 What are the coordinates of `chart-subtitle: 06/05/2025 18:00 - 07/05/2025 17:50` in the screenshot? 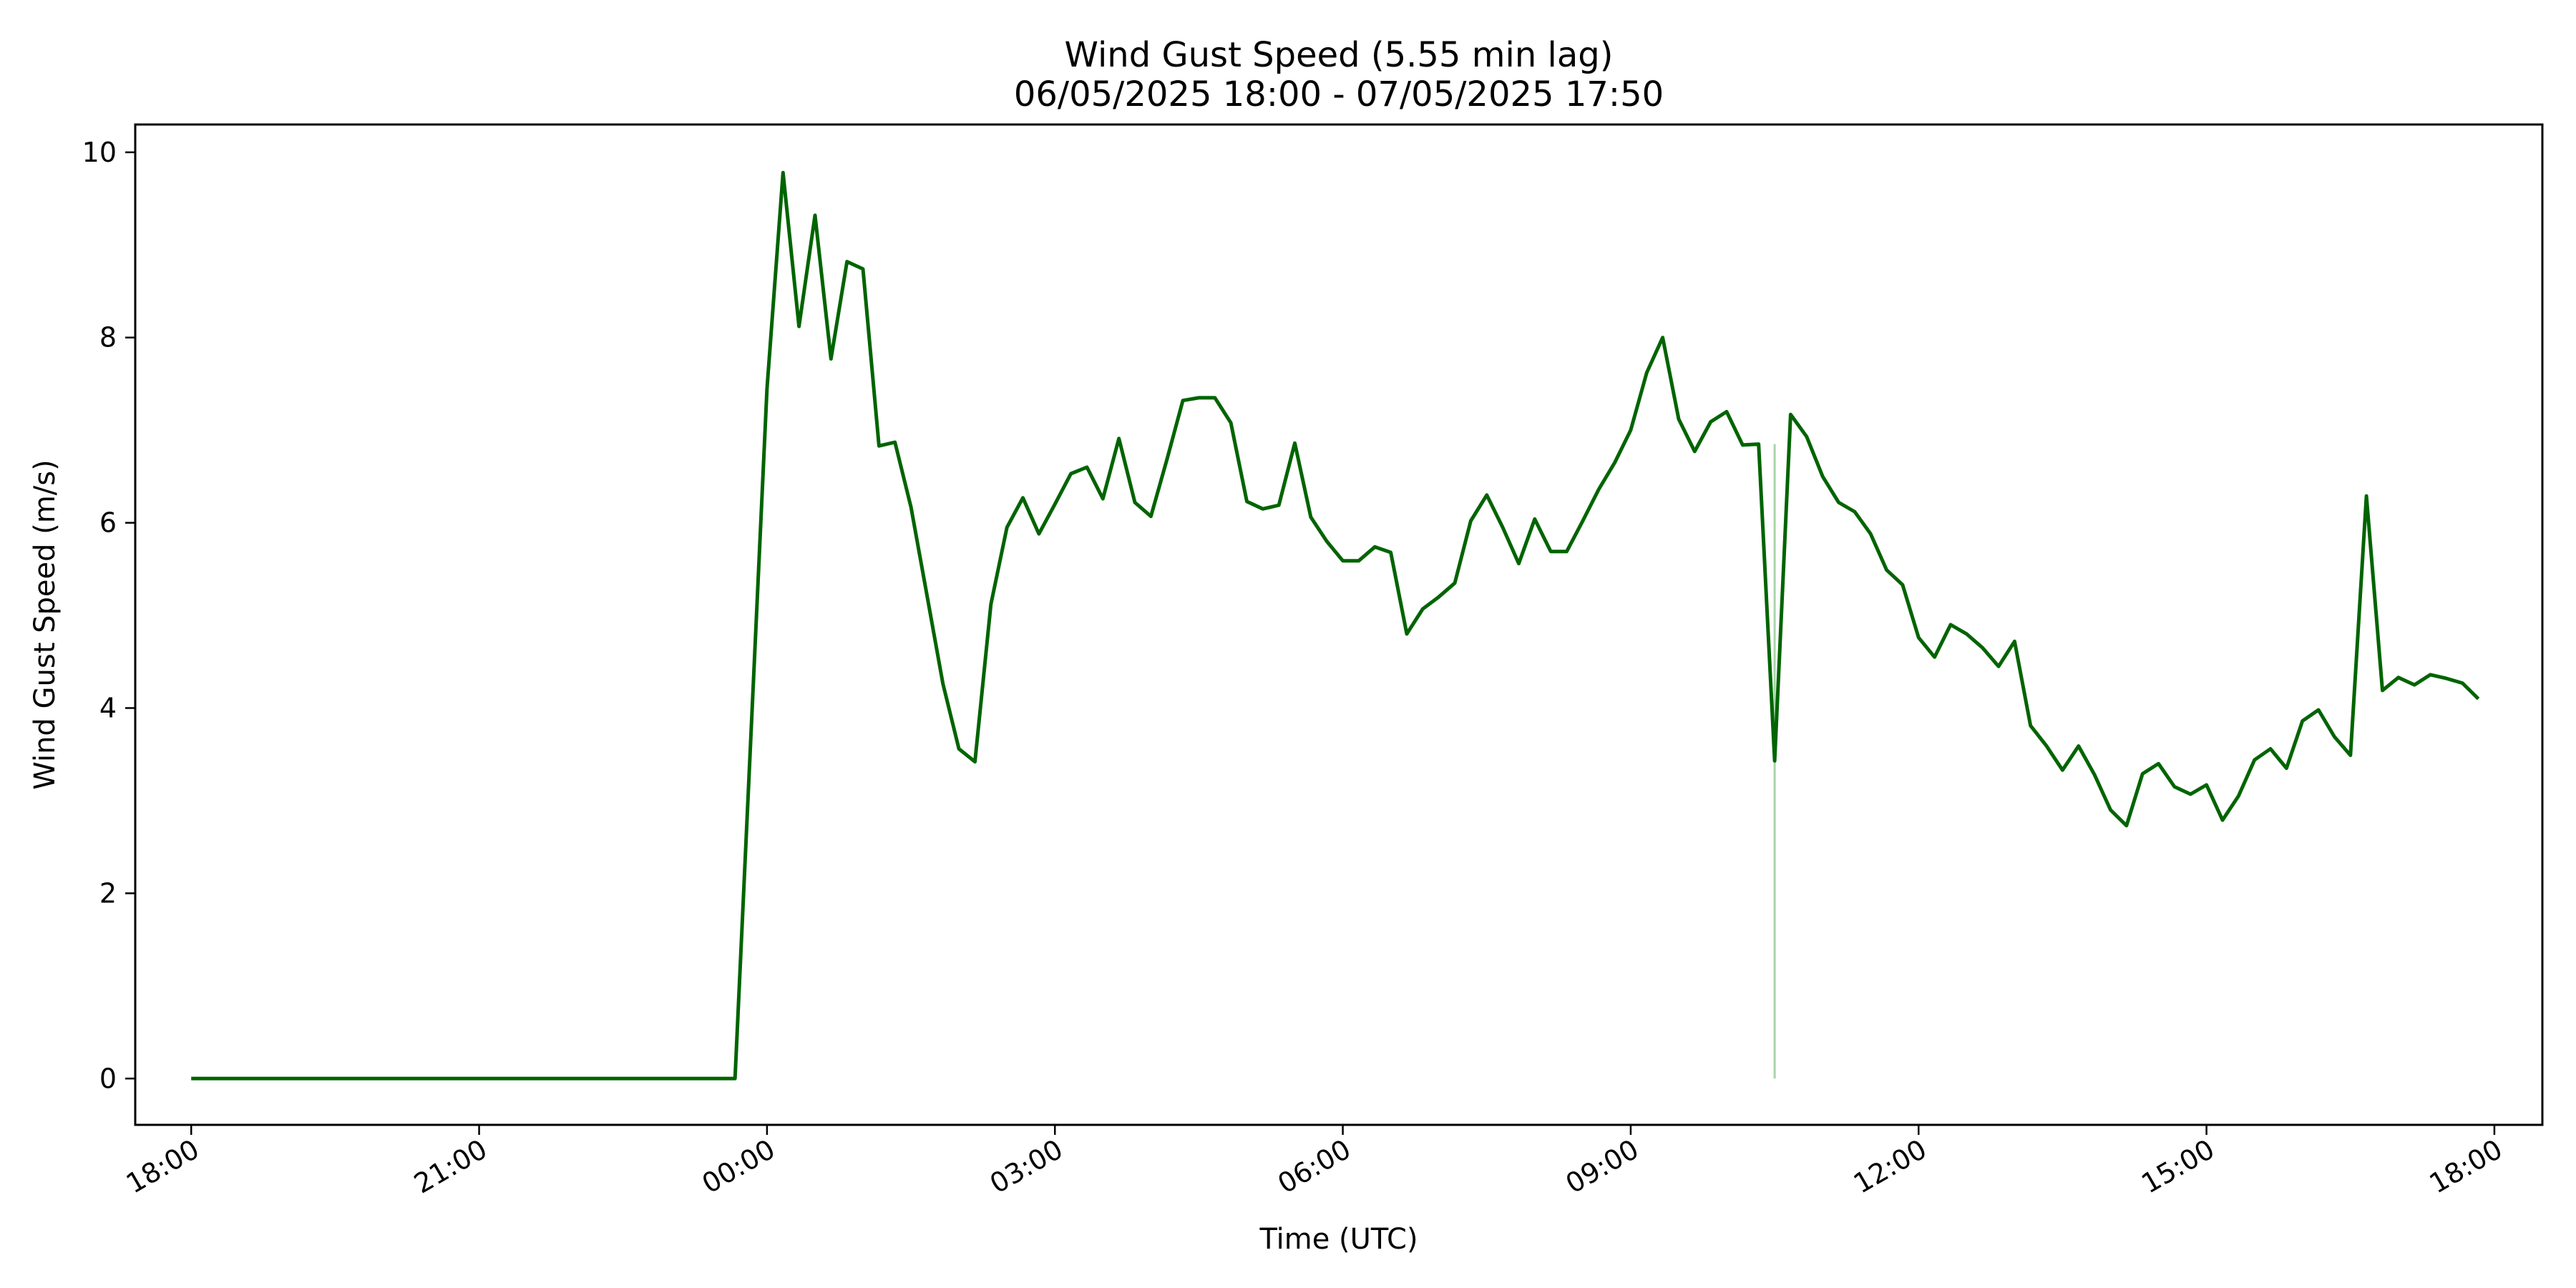 It's located at (1339, 94).